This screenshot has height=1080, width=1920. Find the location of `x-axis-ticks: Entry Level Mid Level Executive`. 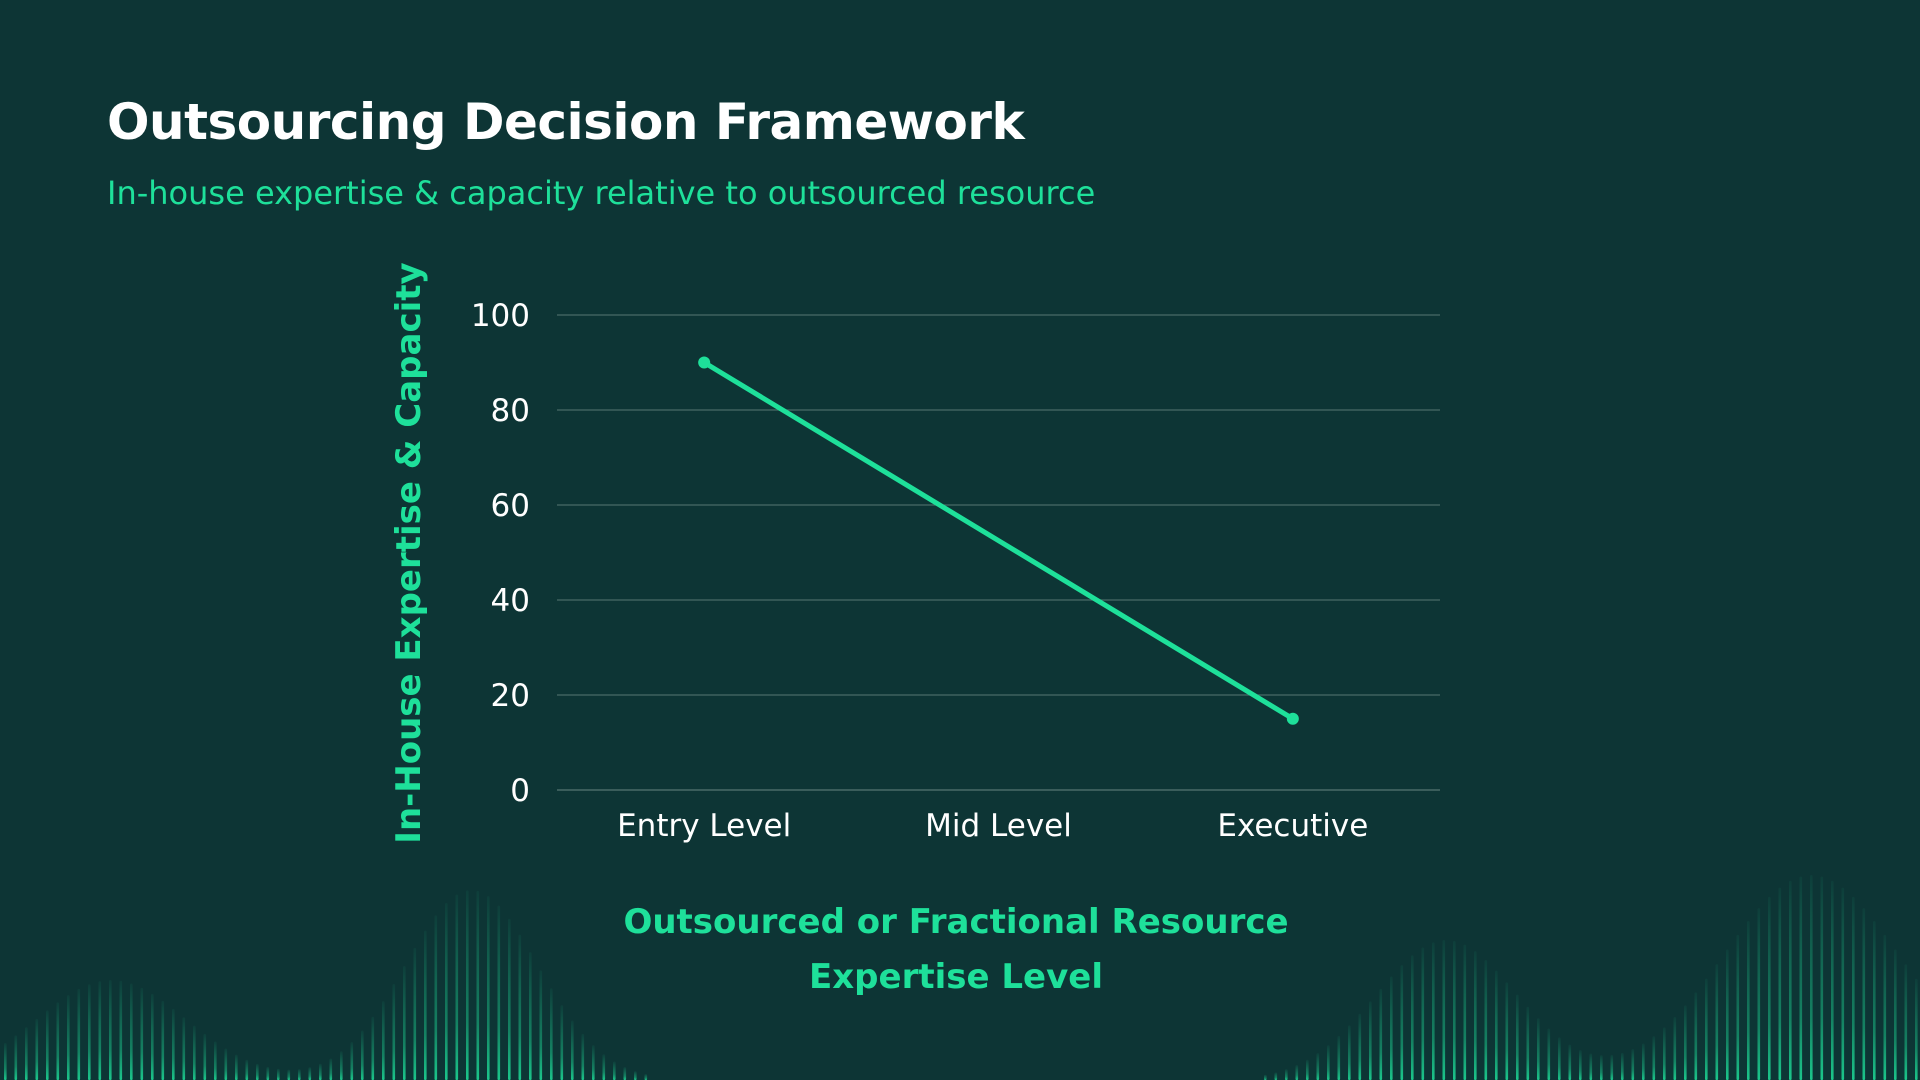

x-axis-ticks: Entry Level Mid Level Executive is located at coordinates (992, 826).